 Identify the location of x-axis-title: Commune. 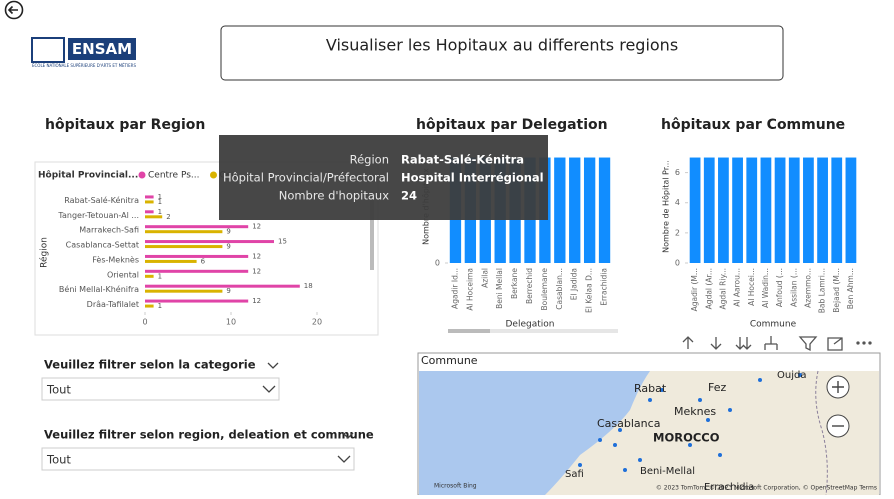
(773, 325).